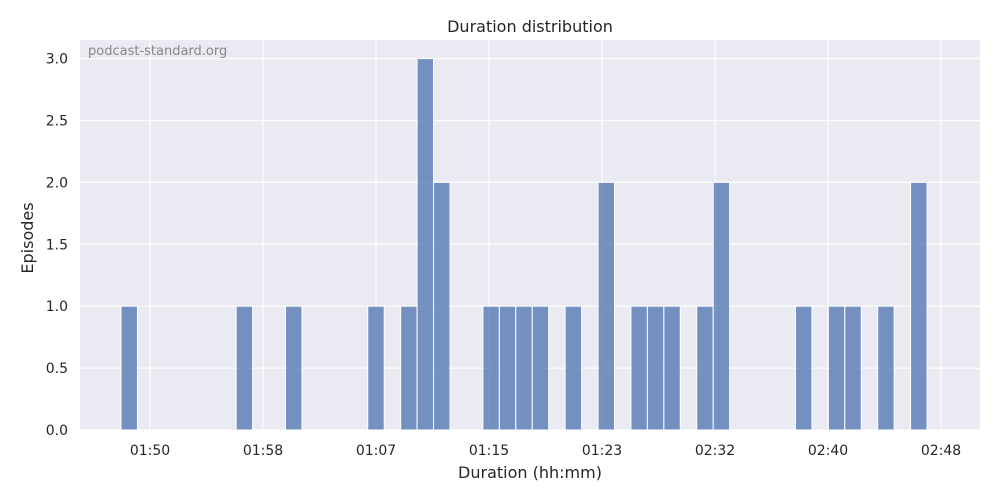 The image size is (1000, 504). Describe the element at coordinates (941, 451) in the screenshot. I see `x-tick-label: 02:48` at that location.